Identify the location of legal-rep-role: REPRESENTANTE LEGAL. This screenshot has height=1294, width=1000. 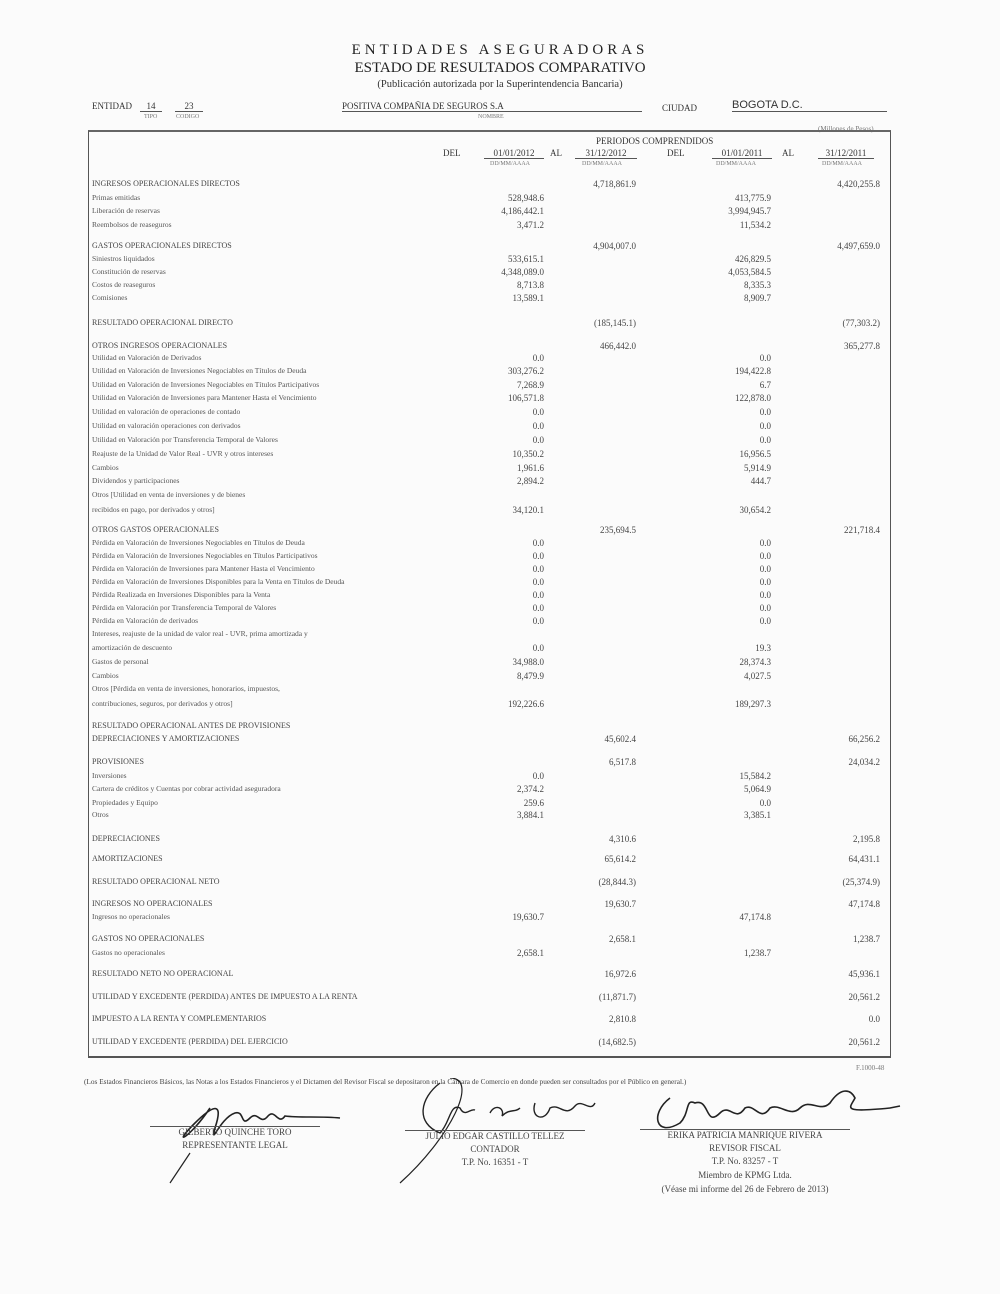
(235, 1145).